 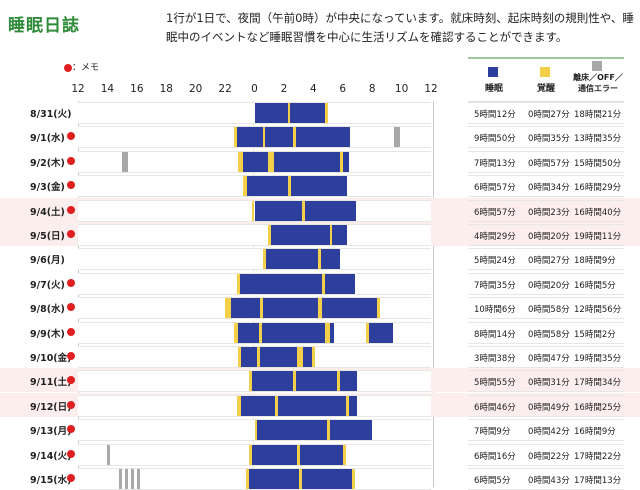 What do you see at coordinates (254, 89) in the screenshot?
I see `axis-tick-label: 0` at bounding box center [254, 89].